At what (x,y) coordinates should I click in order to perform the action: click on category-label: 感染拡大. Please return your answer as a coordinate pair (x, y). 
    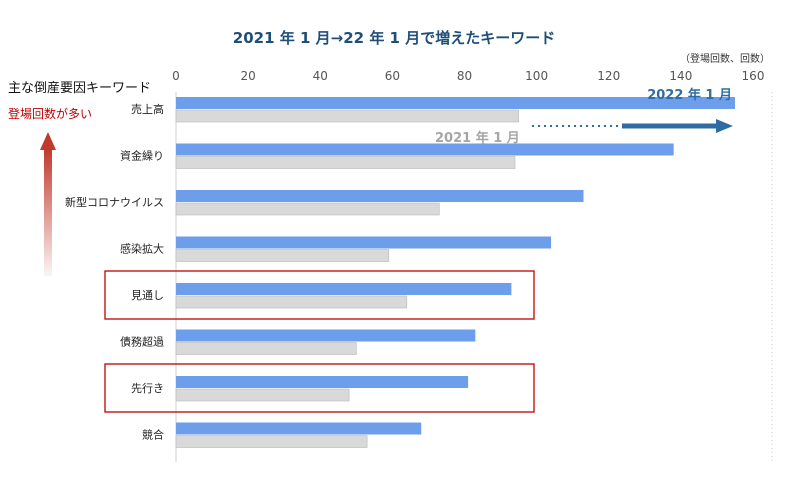
    Looking at the image, I should click on (142, 249).